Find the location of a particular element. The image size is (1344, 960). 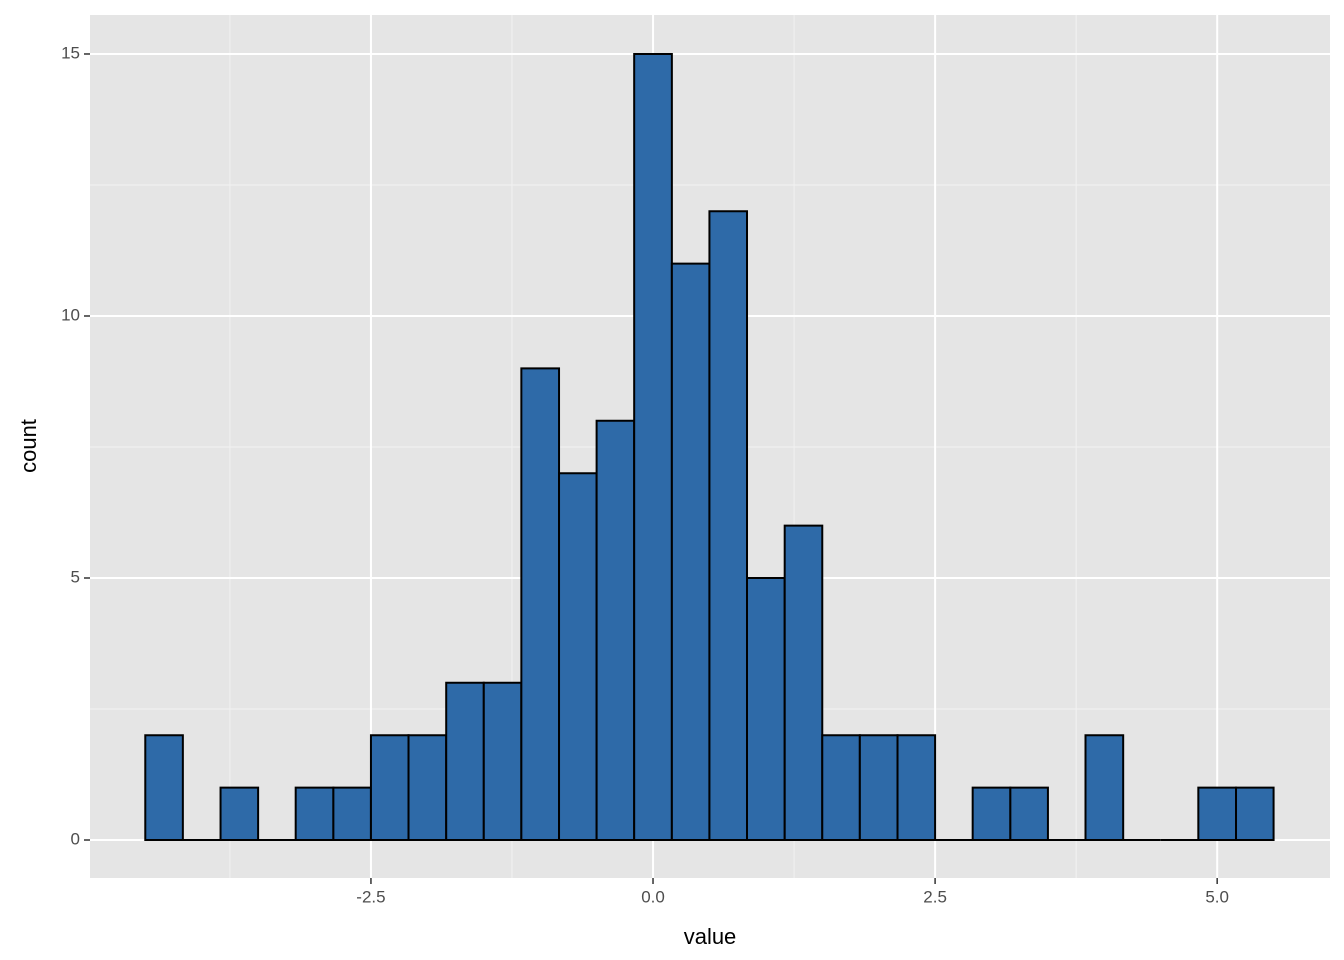

x-tick-label: 5.0 is located at coordinates (1217, 896).